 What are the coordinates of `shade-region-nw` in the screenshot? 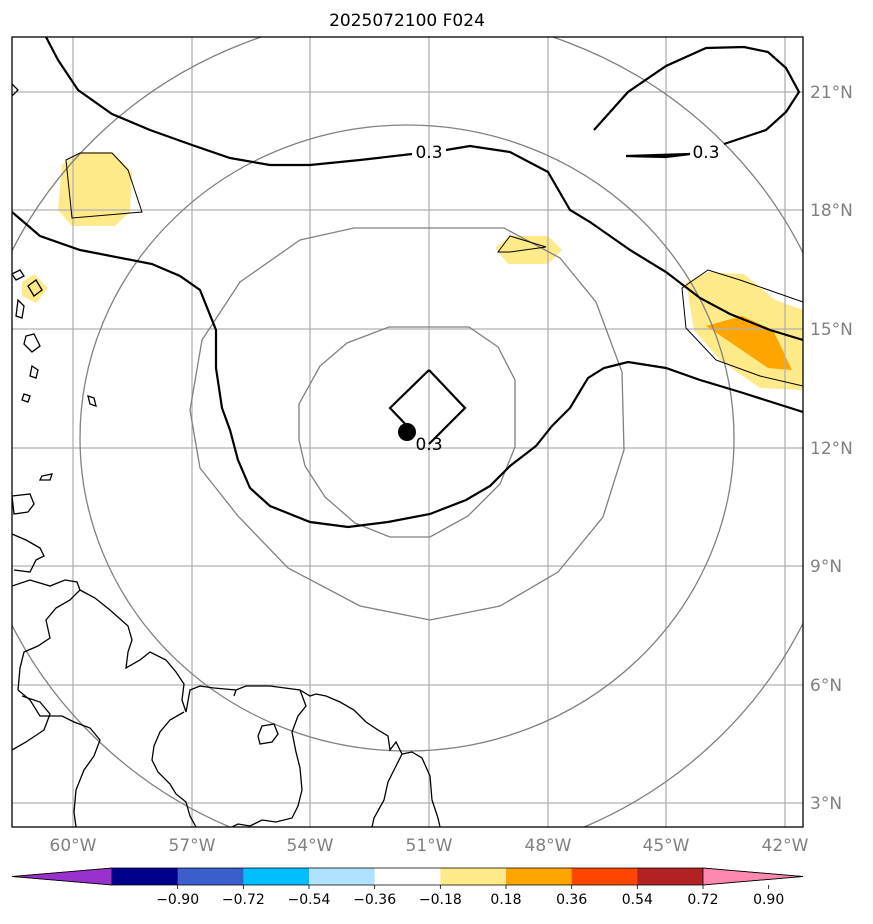 It's located at (95, 189).